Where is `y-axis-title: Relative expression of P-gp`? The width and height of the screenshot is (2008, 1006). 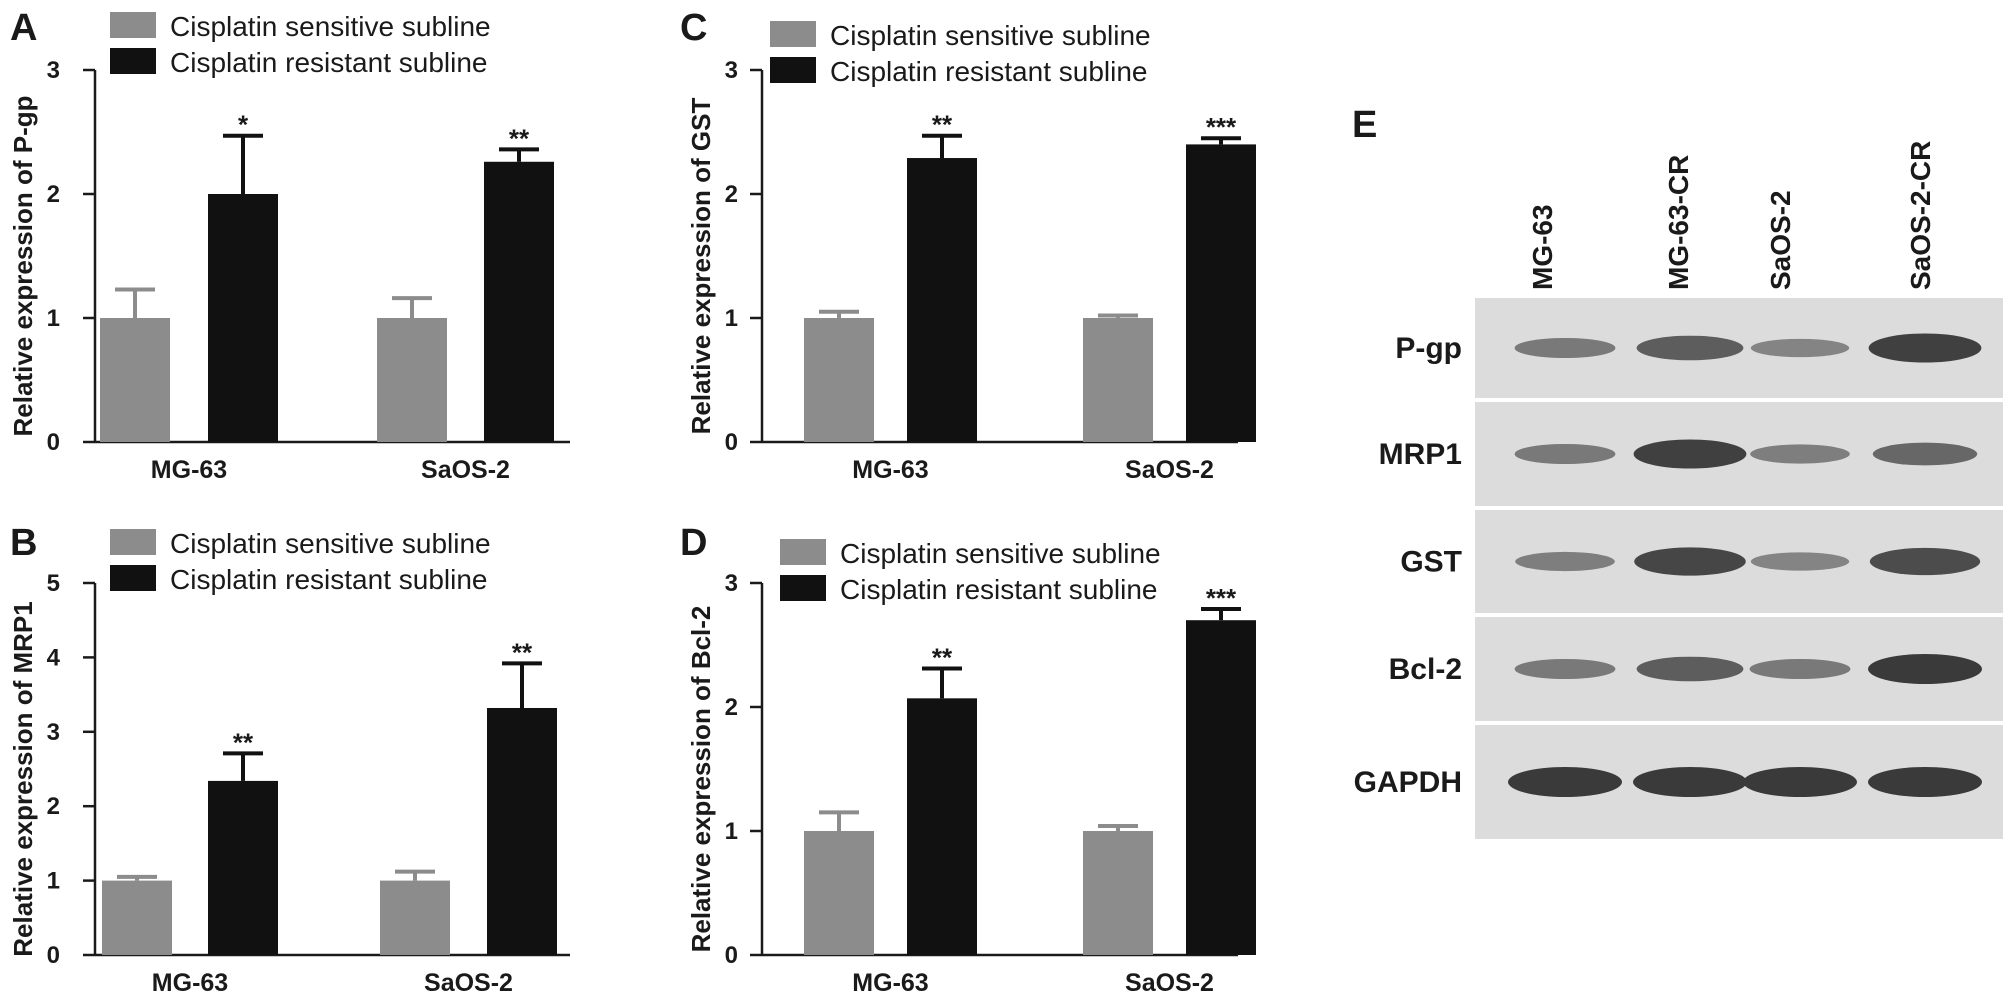 y-axis-title: Relative expression of P-gp is located at coordinates (23, 266).